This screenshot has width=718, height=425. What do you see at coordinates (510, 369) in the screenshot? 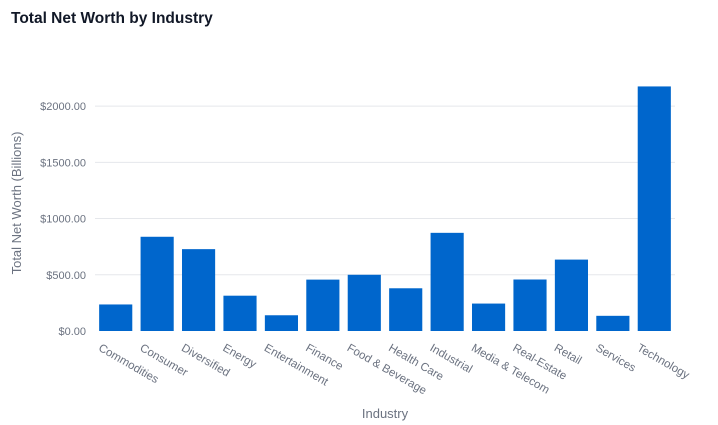
I see `x-tick-label: Media & Telecom` at bounding box center [510, 369].